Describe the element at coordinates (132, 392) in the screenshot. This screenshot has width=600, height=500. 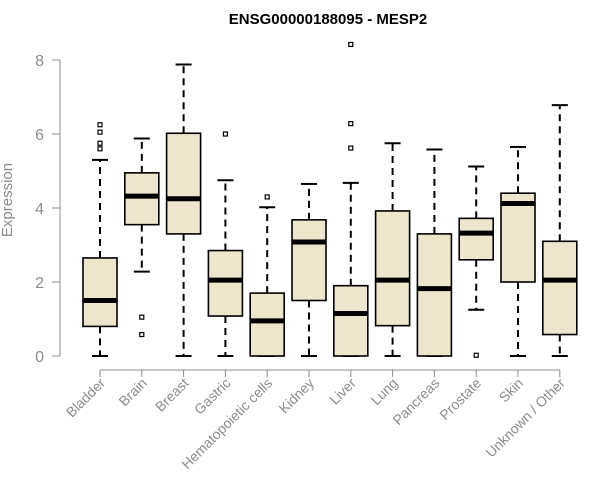
I see `x-tick-label: Brain` at that location.